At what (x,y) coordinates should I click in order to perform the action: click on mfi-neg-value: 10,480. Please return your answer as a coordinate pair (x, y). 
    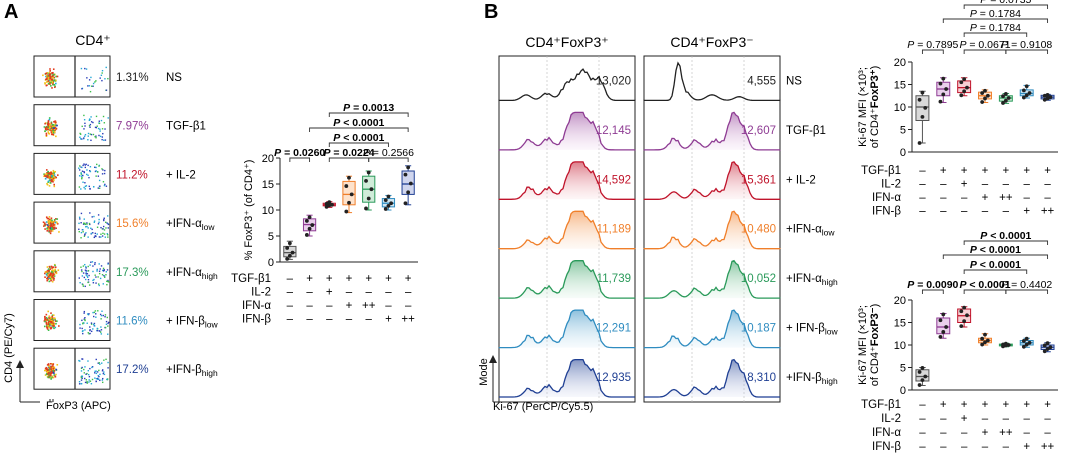
    Looking at the image, I should click on (758, 230).